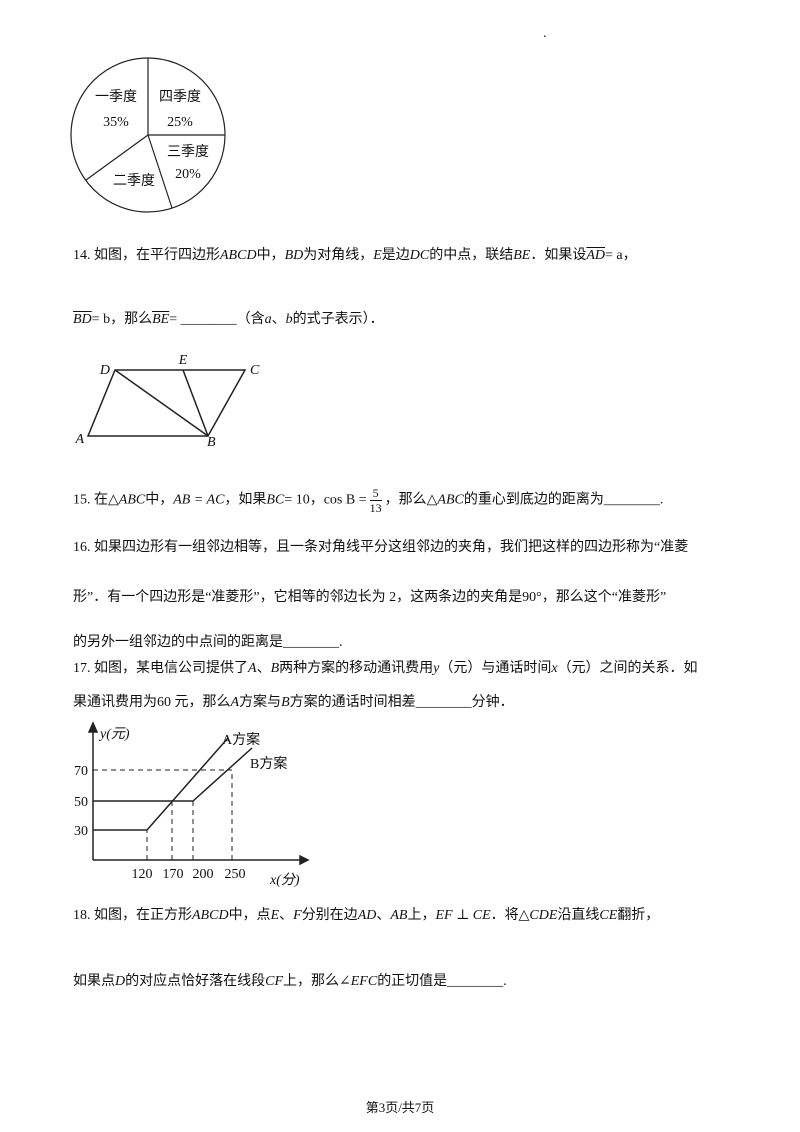  I want to click on pie-figure, so click(148, 135).